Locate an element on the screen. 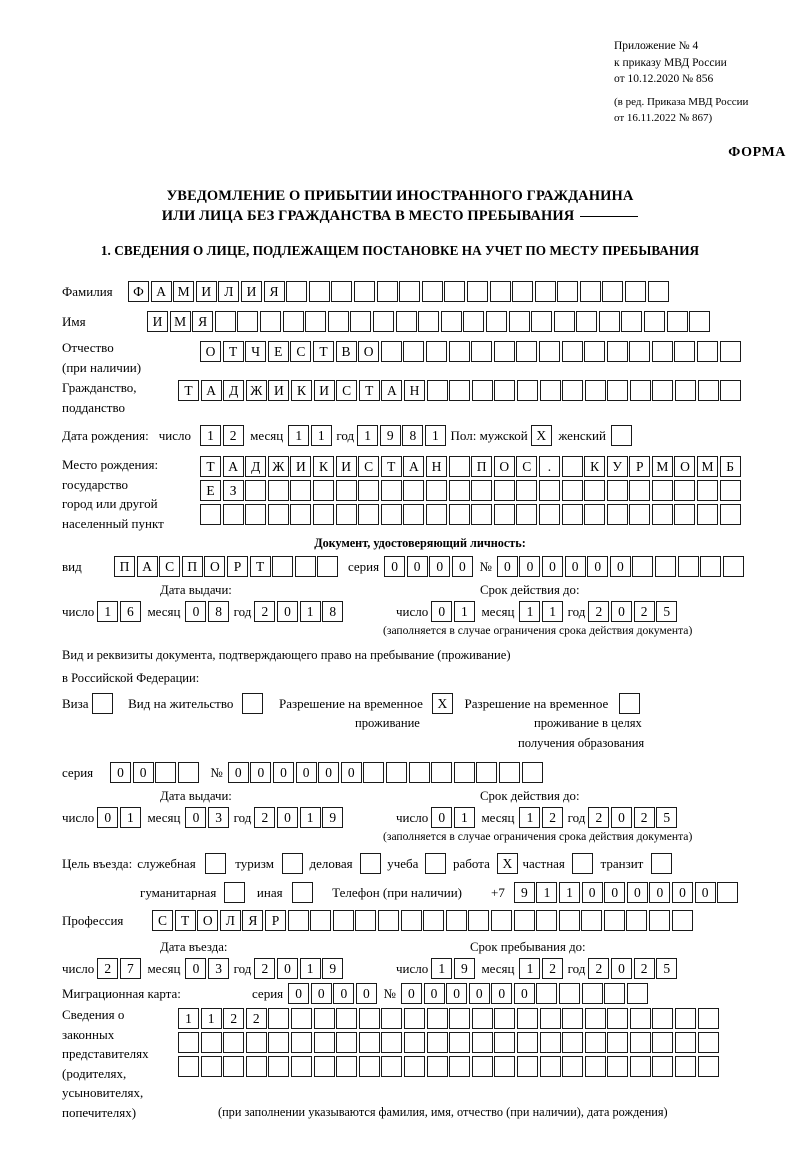  char-cell: П is located at coordinates (192, 566).